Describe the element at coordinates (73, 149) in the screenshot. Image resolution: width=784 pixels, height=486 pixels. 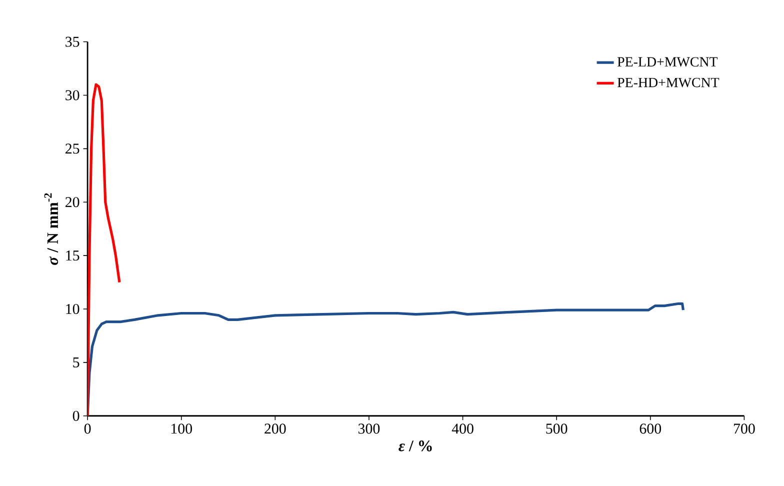
I see `y-tick-label: 25` at that location.